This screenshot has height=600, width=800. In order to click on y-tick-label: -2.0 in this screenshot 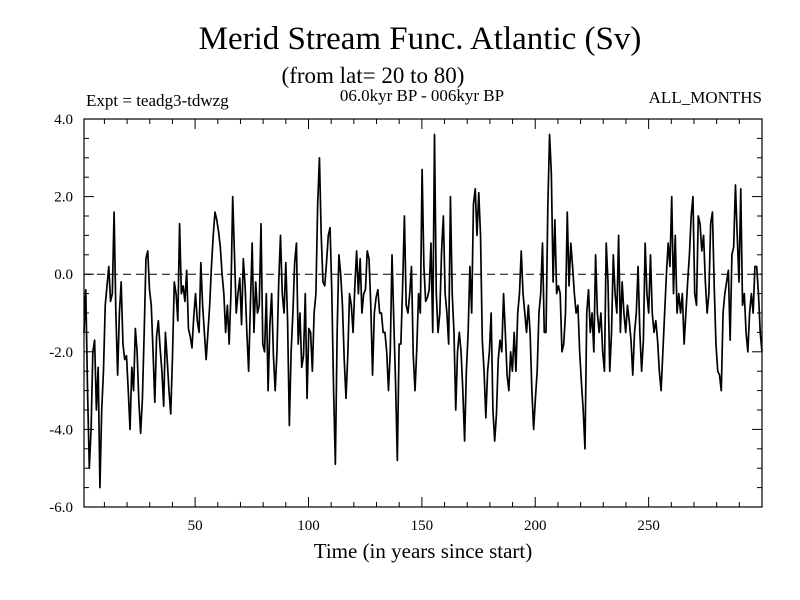, I will do `click(61, 353)`.